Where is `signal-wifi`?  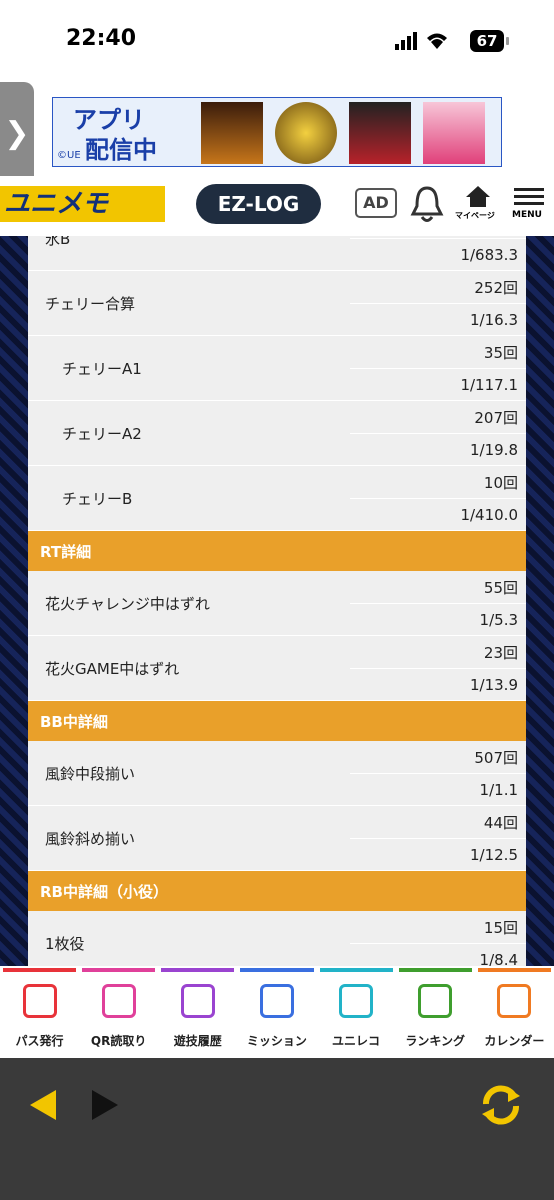 signal-wifi is located at coordinates (421, 41).